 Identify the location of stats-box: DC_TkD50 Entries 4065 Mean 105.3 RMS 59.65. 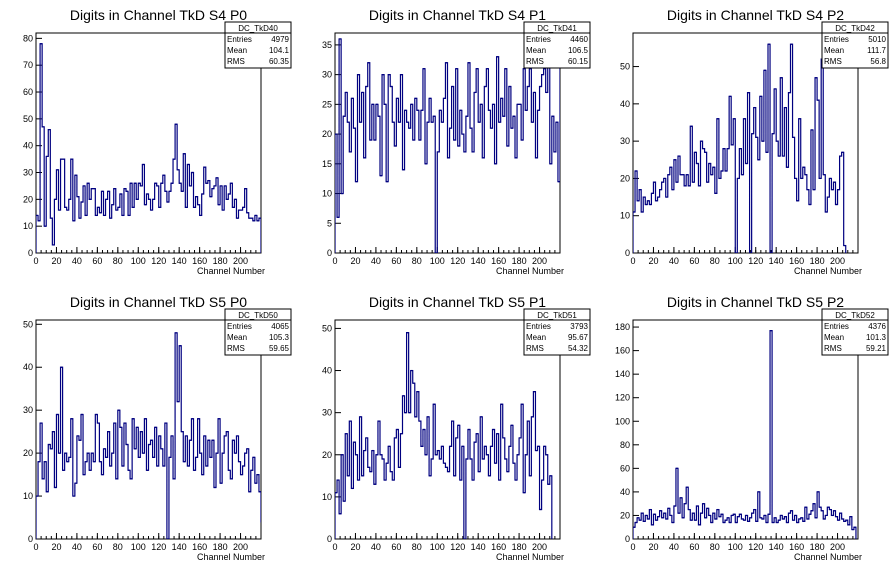
(258, 332).